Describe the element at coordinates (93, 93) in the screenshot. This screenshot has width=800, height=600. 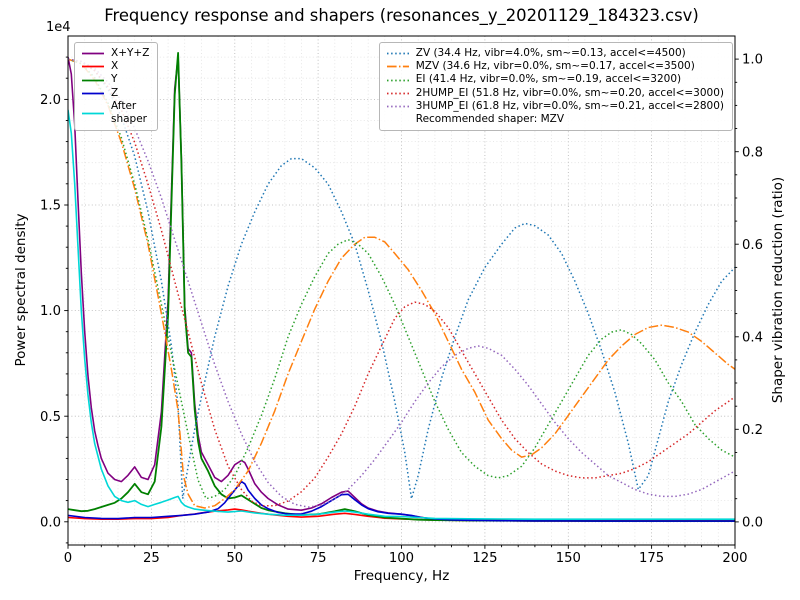
I see `legend-line-swatch-z` at that location.